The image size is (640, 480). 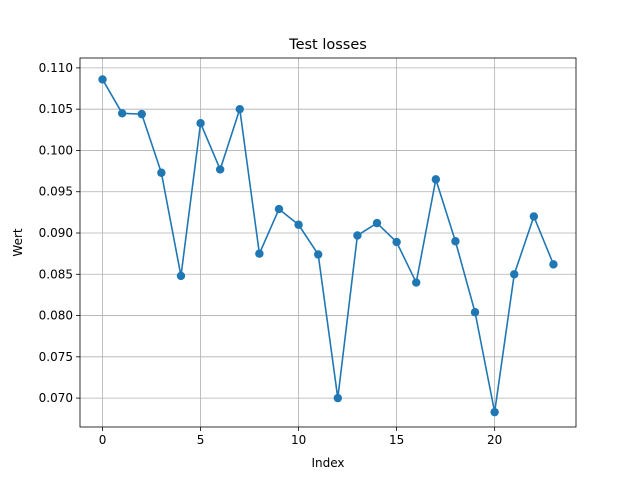 I want to click on y-tick-label: 0.105, so click(x=56, y=109).